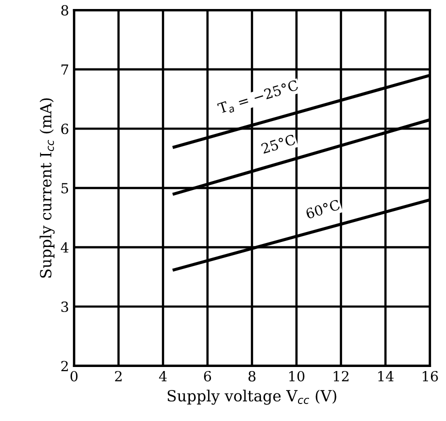 This screenshot has width=446, height=421. I want to click on annotation: T$_{a}$ = −25°C, so click(258, 98).